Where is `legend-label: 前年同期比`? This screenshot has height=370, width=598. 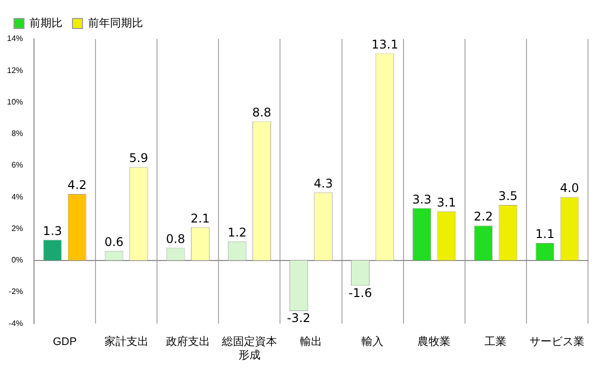 legend-label: 前年同期比 is located at coordinates (115, 23).